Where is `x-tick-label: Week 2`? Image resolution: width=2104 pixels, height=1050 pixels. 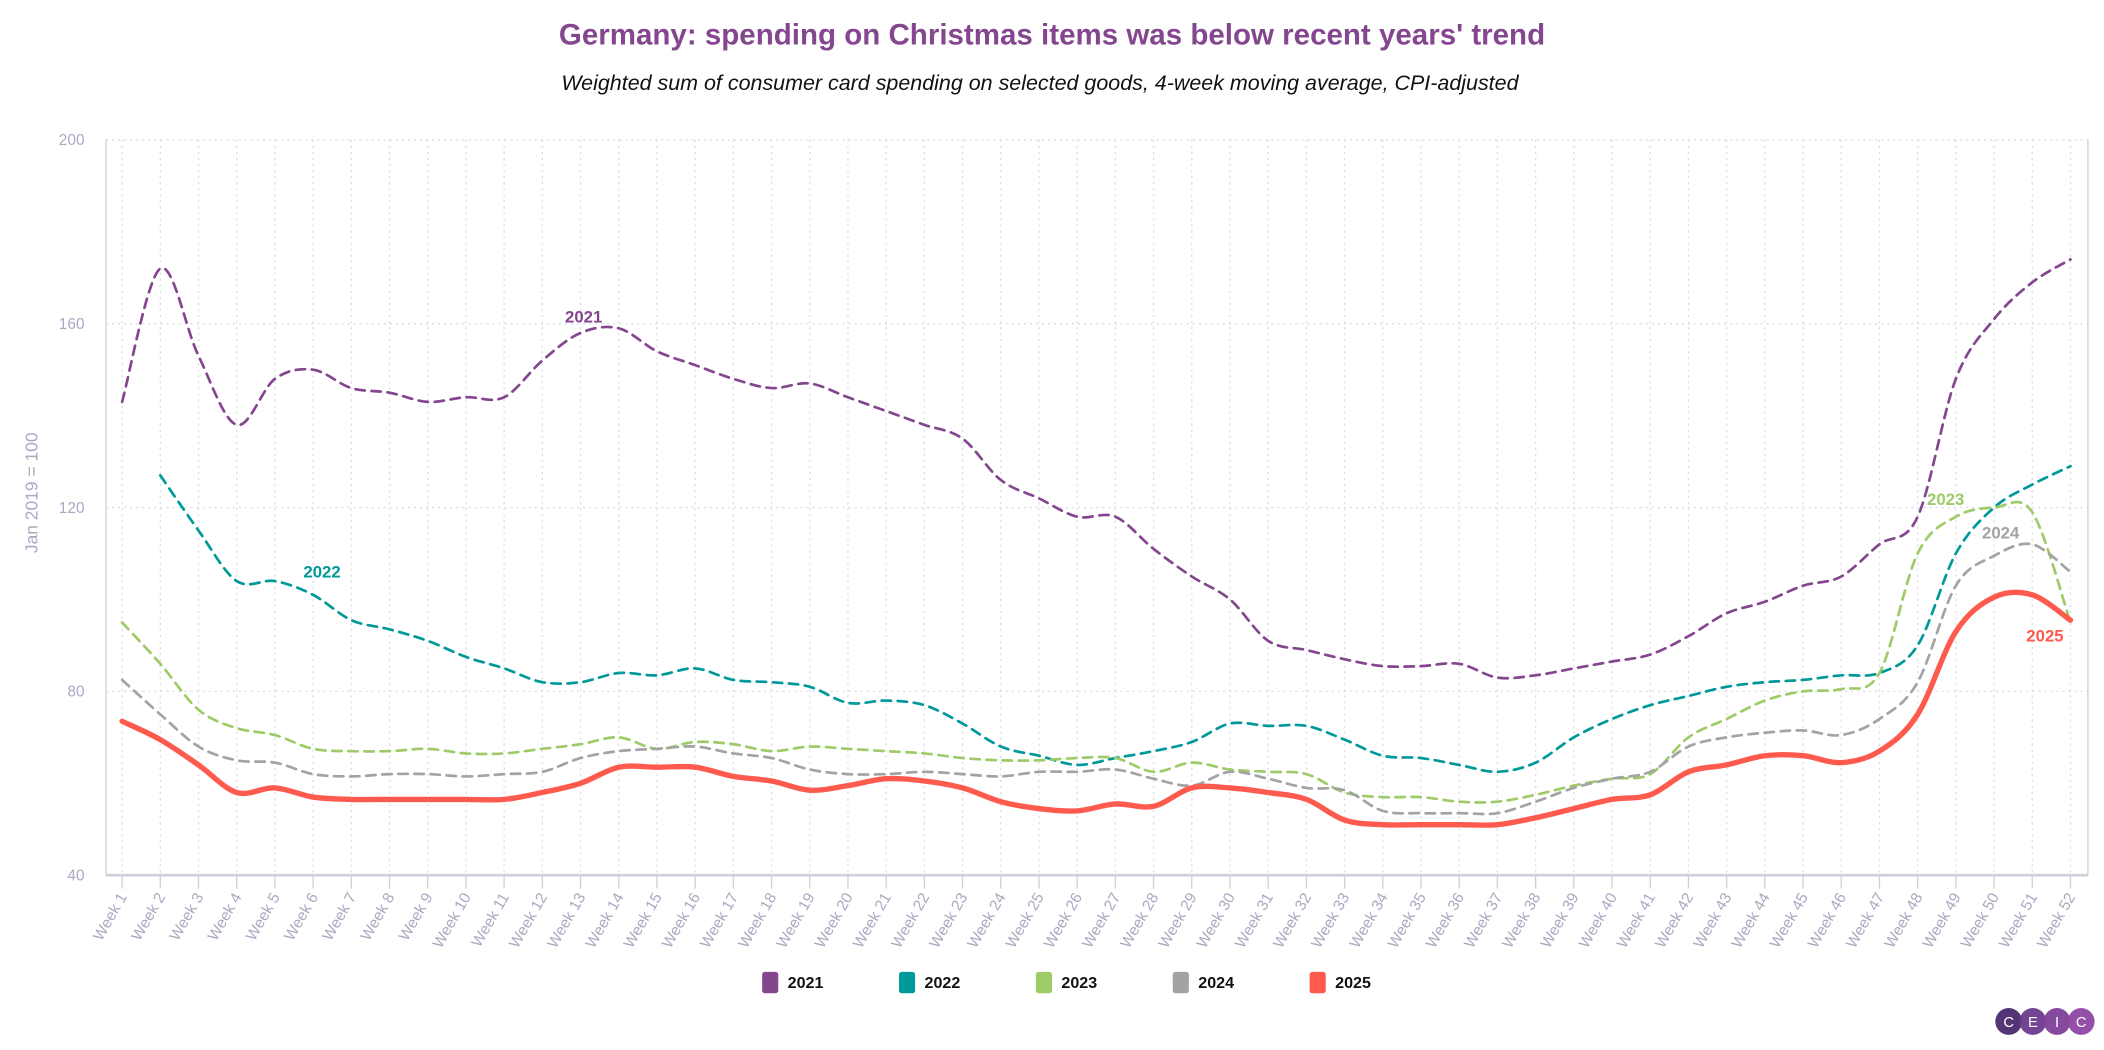
x-tick-label: Week 2 is located at coordinates (148, 917).